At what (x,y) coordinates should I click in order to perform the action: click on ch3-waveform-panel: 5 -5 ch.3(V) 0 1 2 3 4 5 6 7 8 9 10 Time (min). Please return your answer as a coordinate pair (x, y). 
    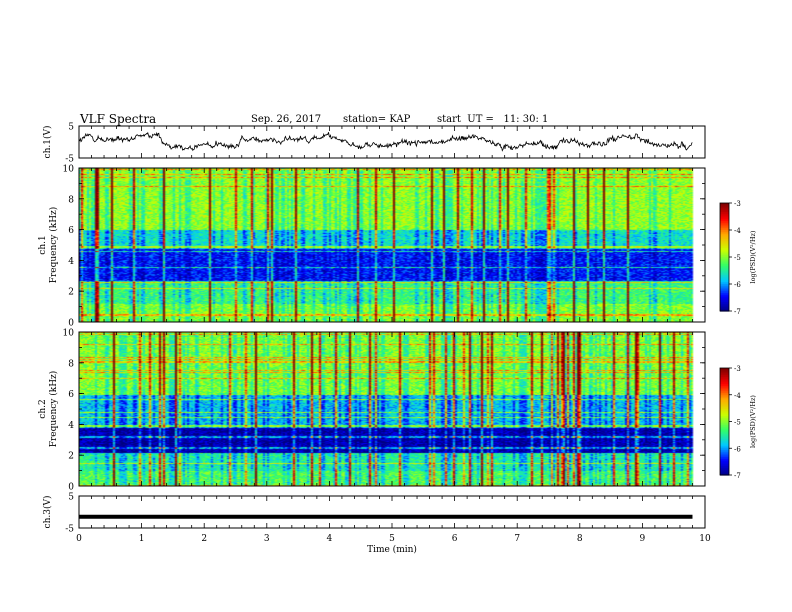
    Looking at the image, I should click on (376, 524).